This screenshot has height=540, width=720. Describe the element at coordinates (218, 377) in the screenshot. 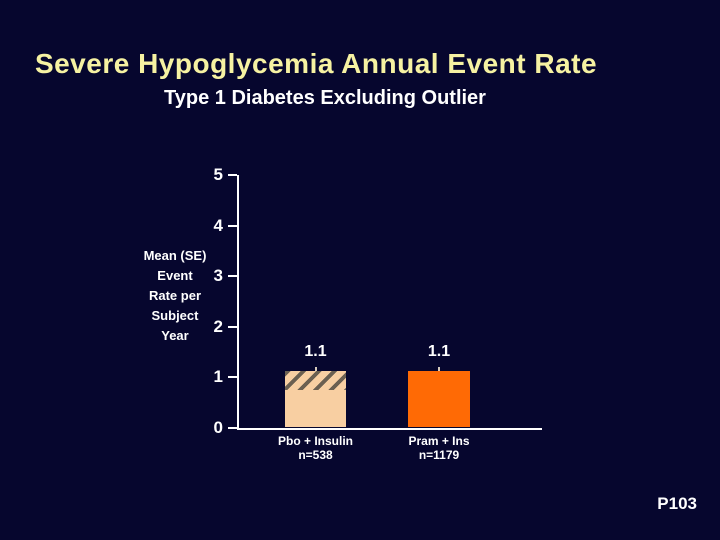

I see `y-tick-label: 1` at that location.